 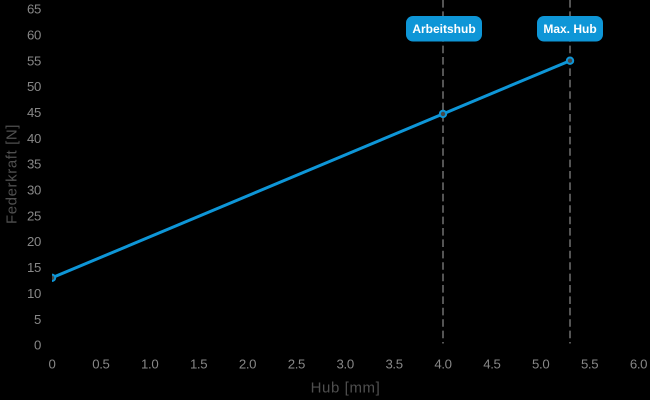 What do you see at coordinates (34, 112) in the screenshot?
I see `svg-text: 45` at bounding box center [34, 112].